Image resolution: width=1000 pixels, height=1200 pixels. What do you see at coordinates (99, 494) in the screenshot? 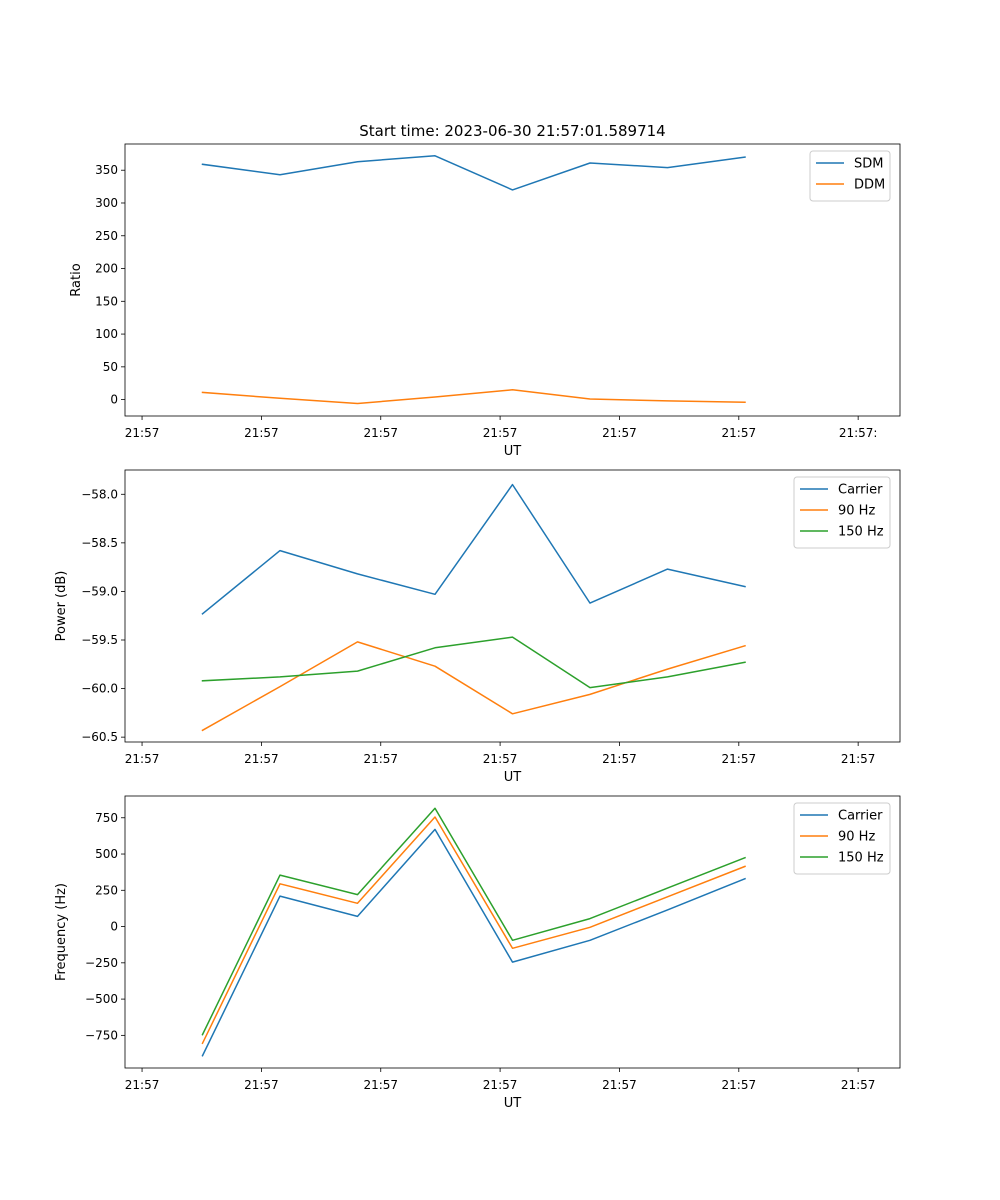
I see `y-tick-label: −58.0` at bounding box center [99, 494].